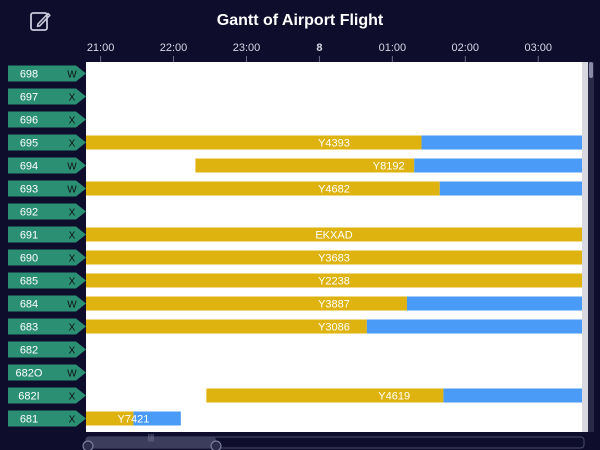  I want to click on flight-label: Y2238, so click(334, 282).